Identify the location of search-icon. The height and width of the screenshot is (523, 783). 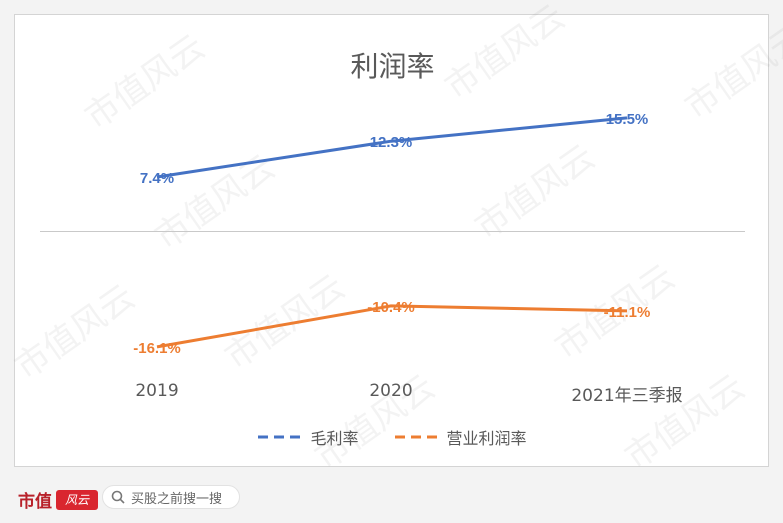
(118, 497).